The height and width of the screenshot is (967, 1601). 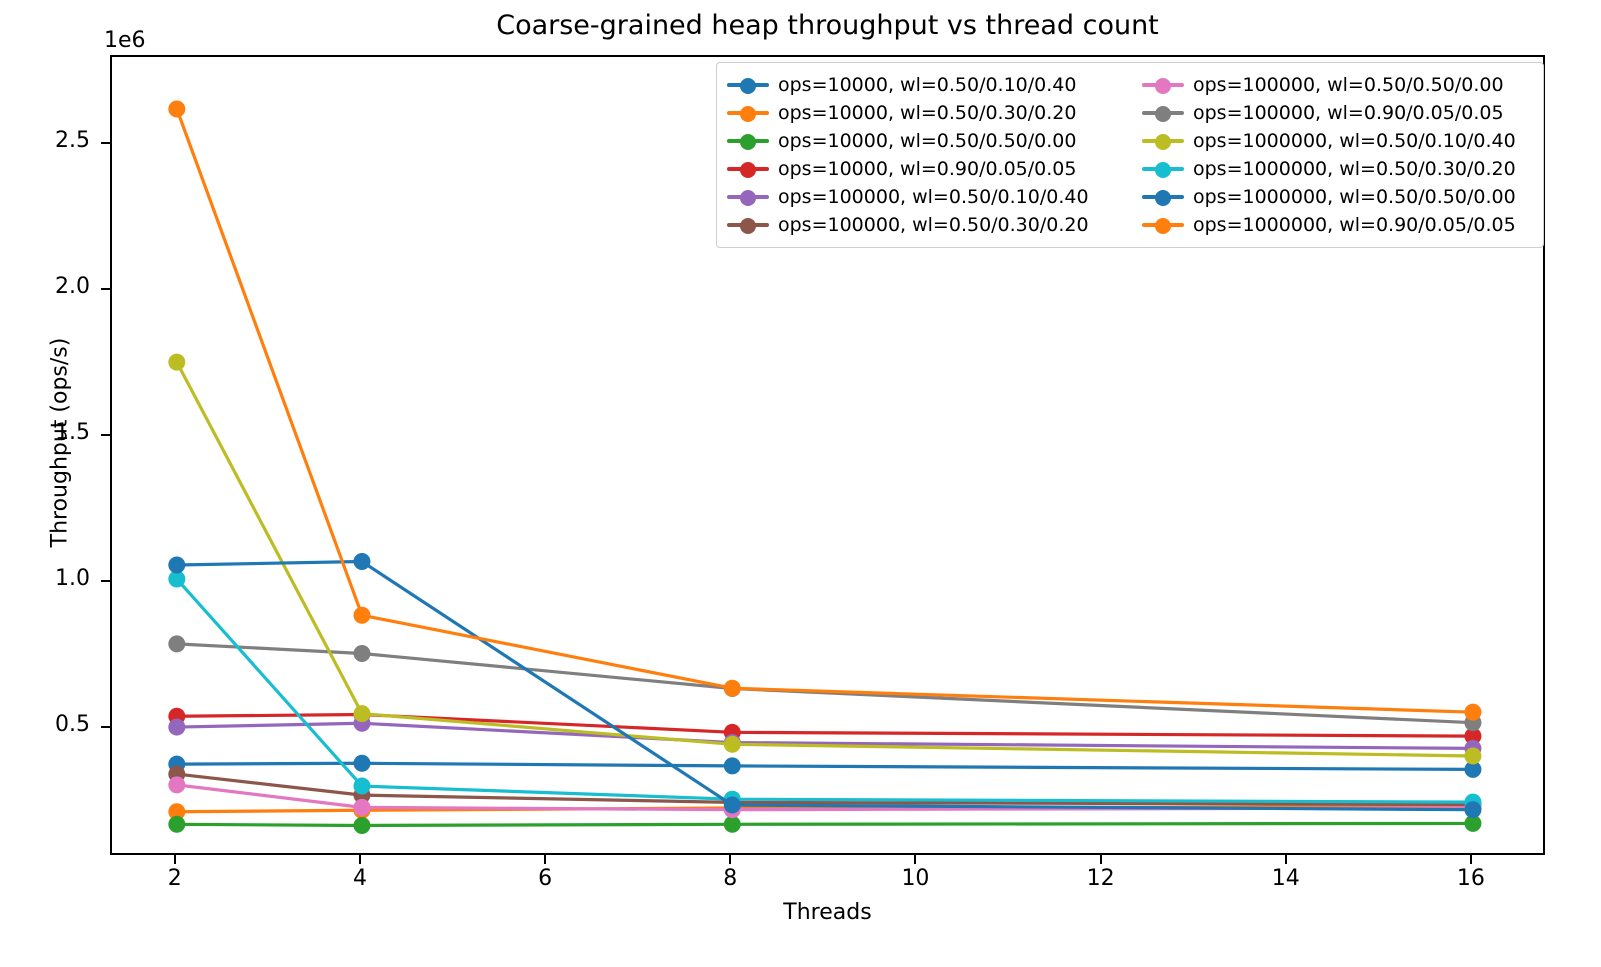 I want to click on legend-label: ops=10000, wl=0.50/0.50/0.00, so click(x=927, y=141).